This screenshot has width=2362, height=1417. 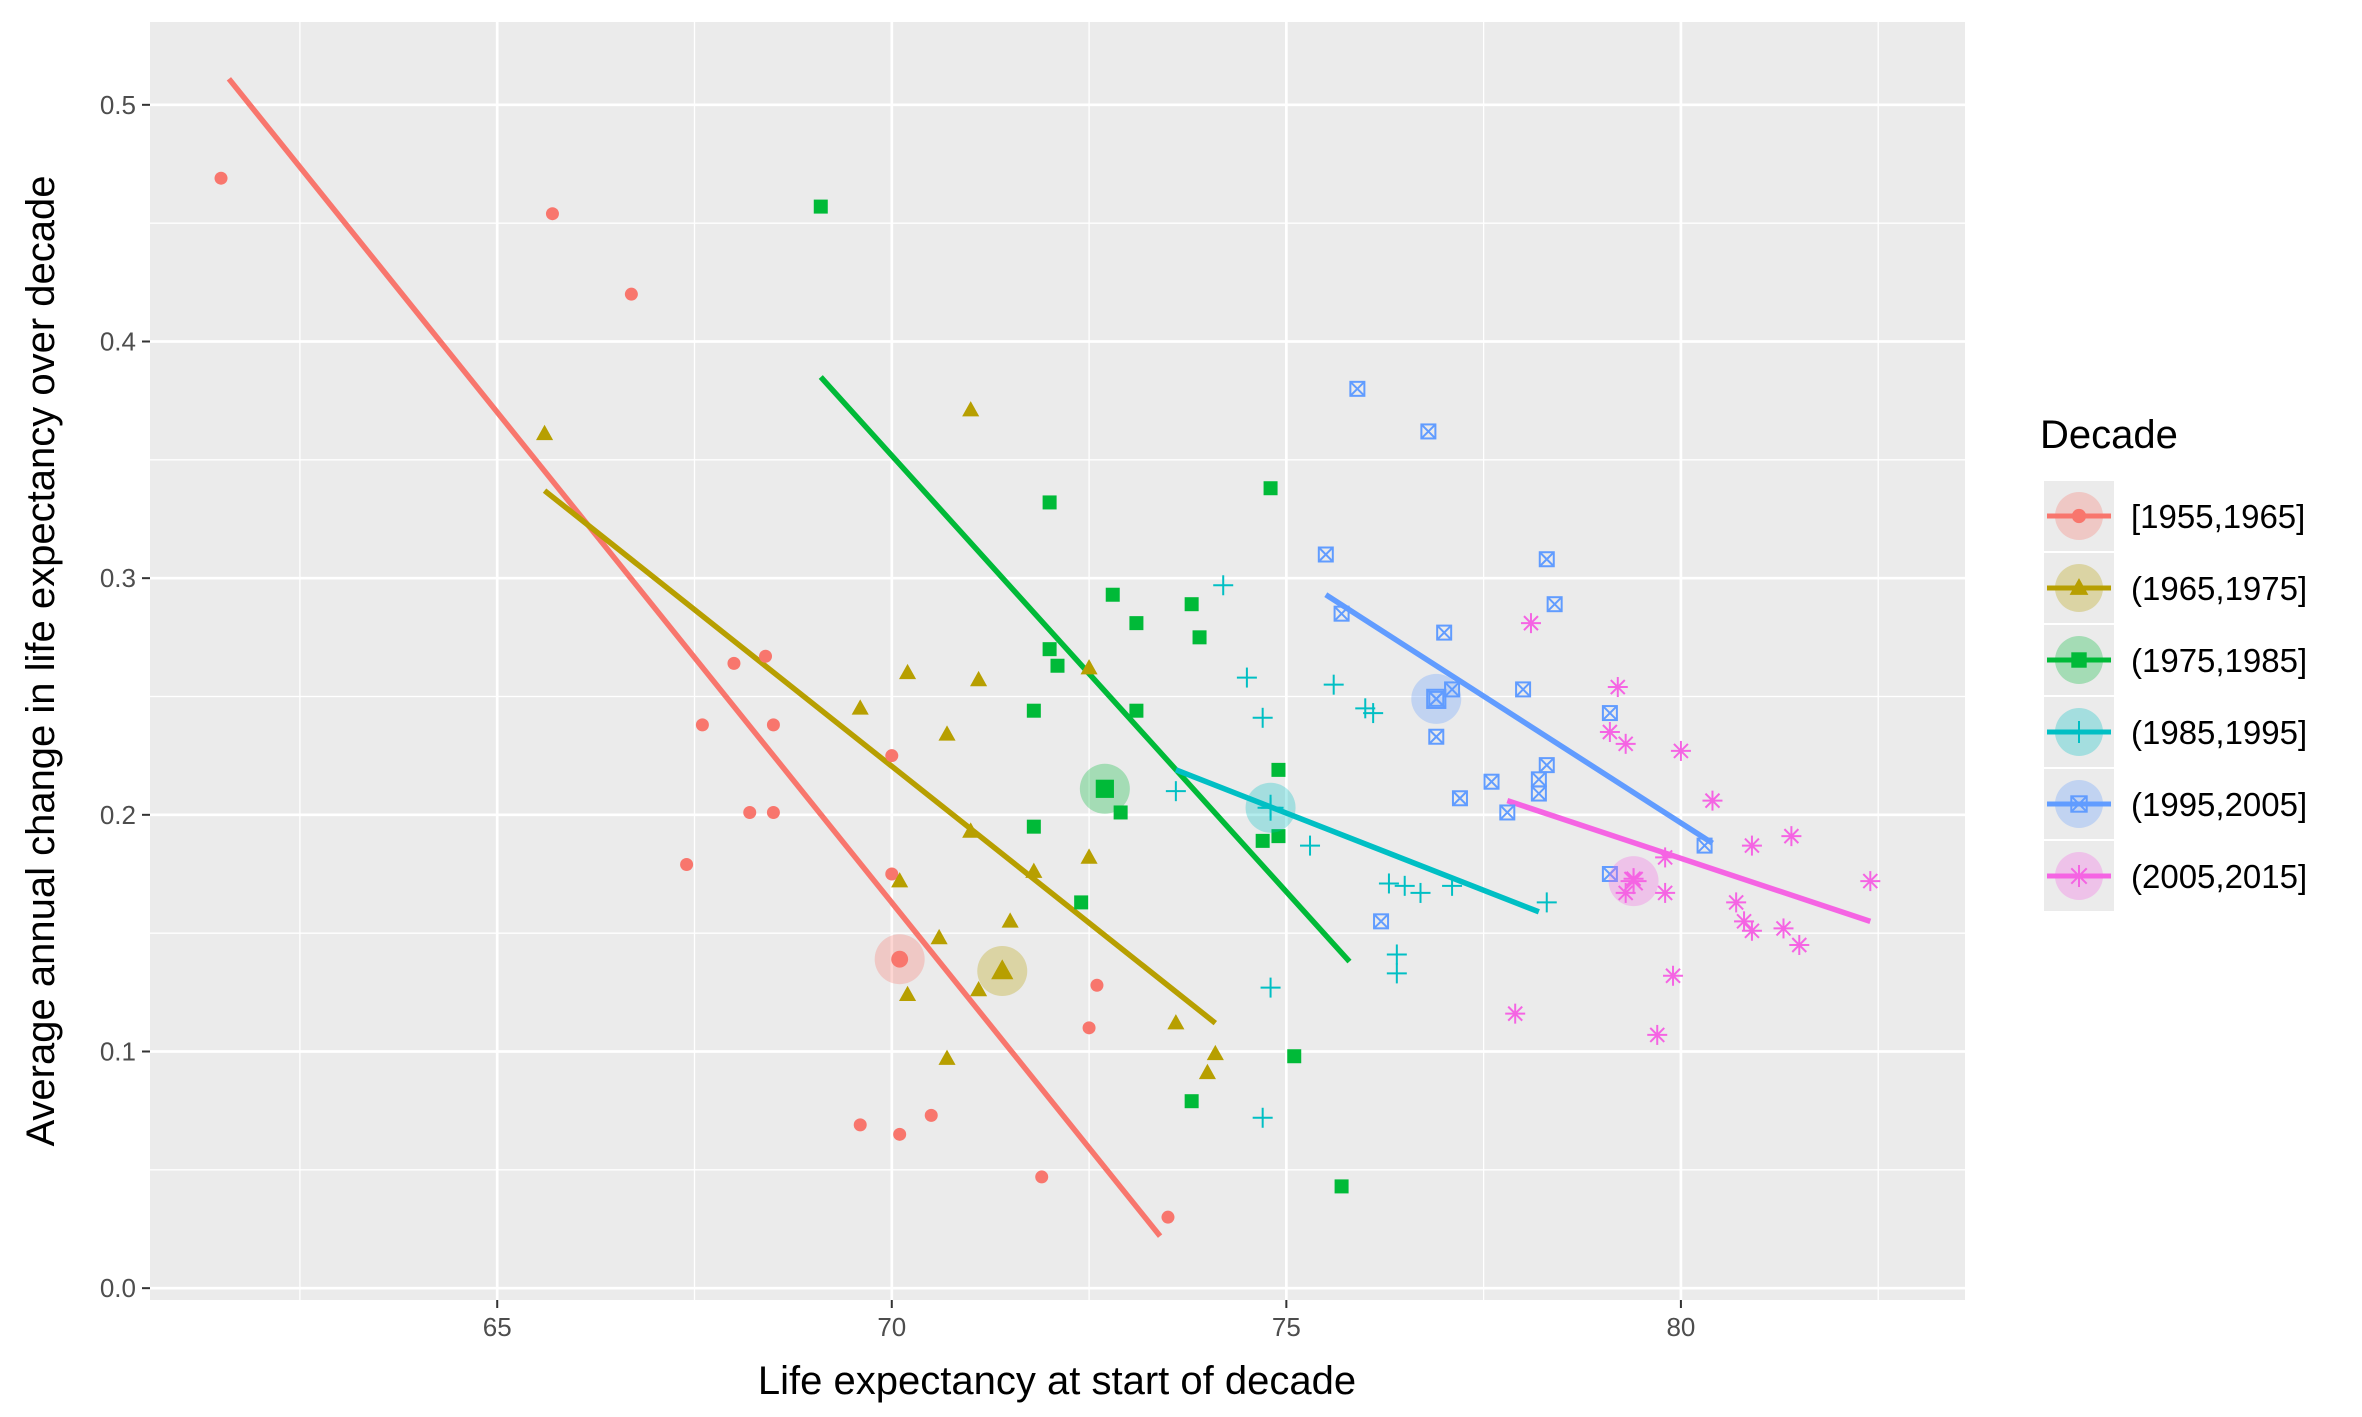 I want to click on legend-label: (1965,1975], so click(x=2219, y=588).